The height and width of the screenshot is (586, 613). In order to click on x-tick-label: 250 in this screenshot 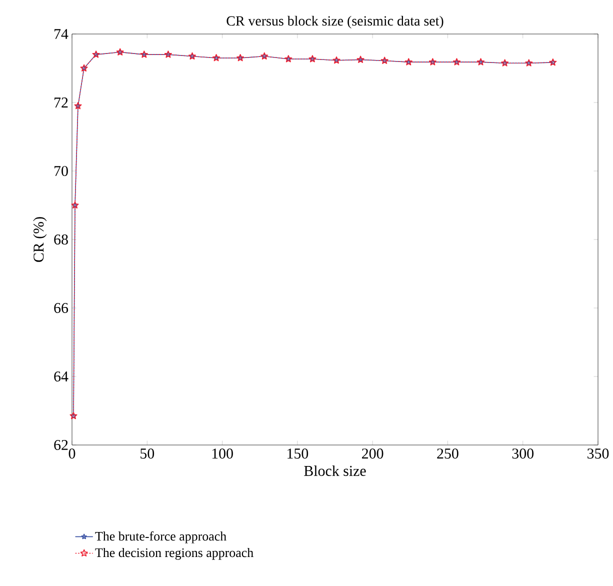, I will do `click(447, 453)`.